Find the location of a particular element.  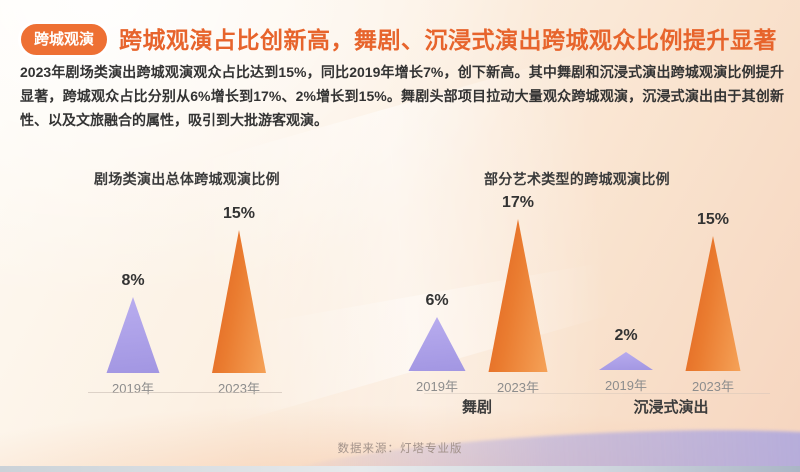

bottom-edge-strip is located at coordinates (400, 469).